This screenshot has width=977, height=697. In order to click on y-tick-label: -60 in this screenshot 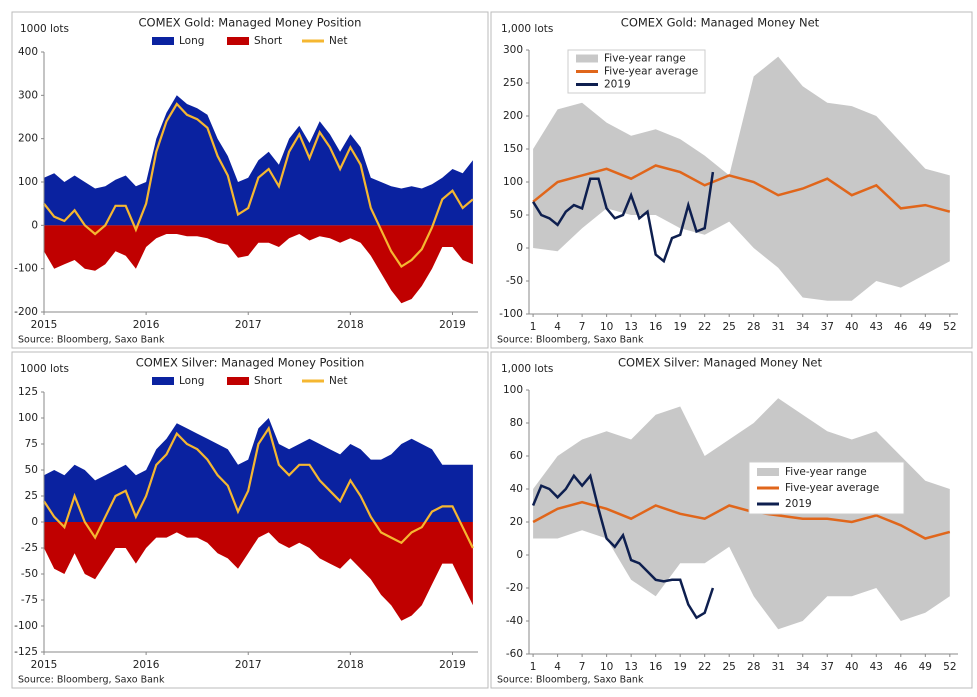, I will do `click(514, 654)`.